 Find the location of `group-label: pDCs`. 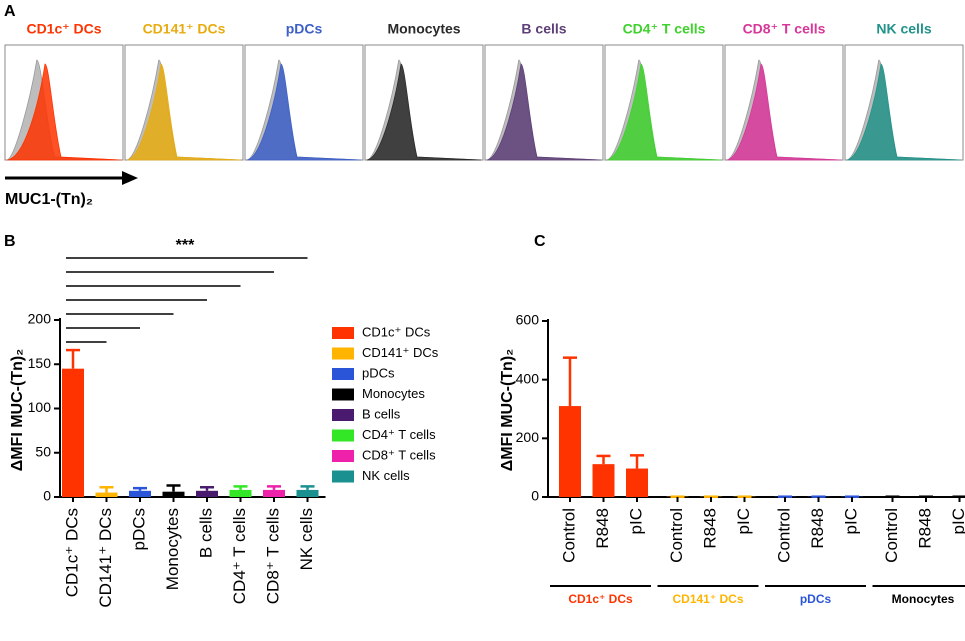

group-label: pDCs is located at coordinates (816, 599).